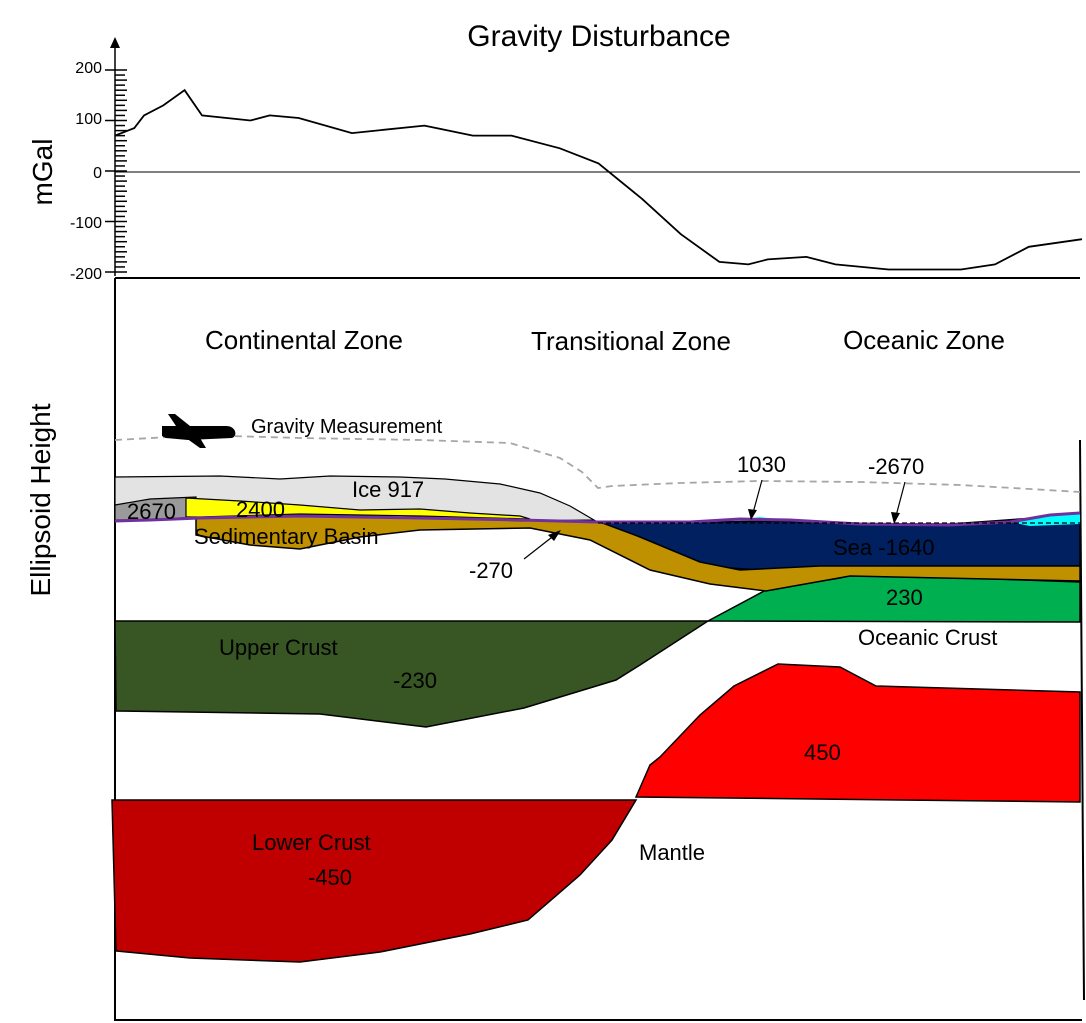 This screenshot has height=1023, width=1086. What do you see at coordinates (388, 489) in the screenshot?
I see `ice-label: Ice 917` at bounding box center [388, 489].